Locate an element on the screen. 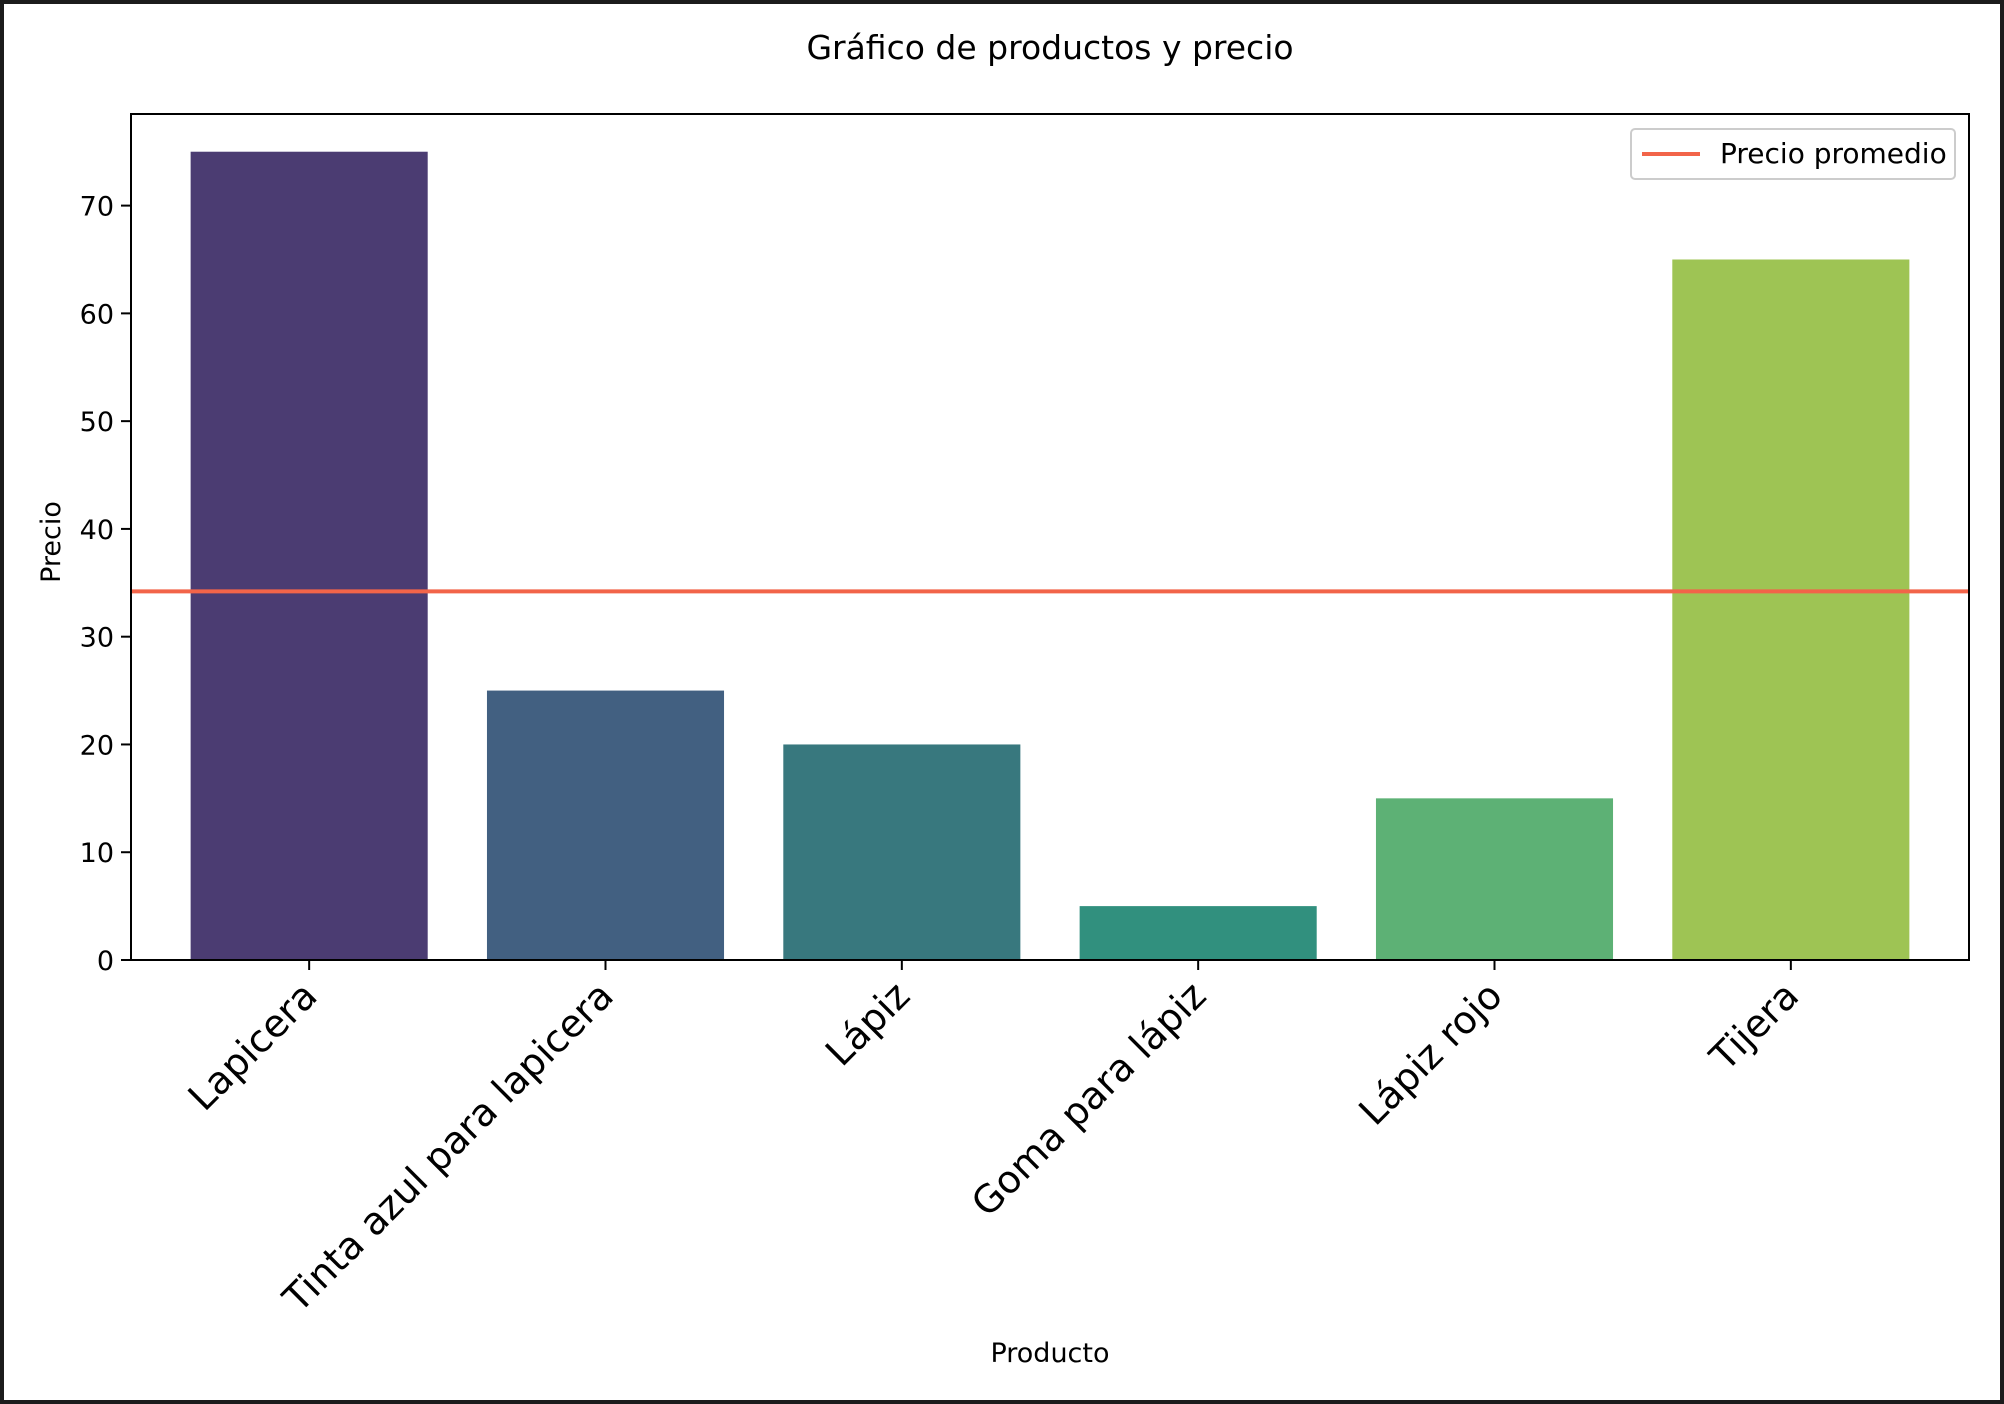 The width and height of the screenshot is (2004, 1404). y-axis-label: Precio is located at coordinates (51, 542).